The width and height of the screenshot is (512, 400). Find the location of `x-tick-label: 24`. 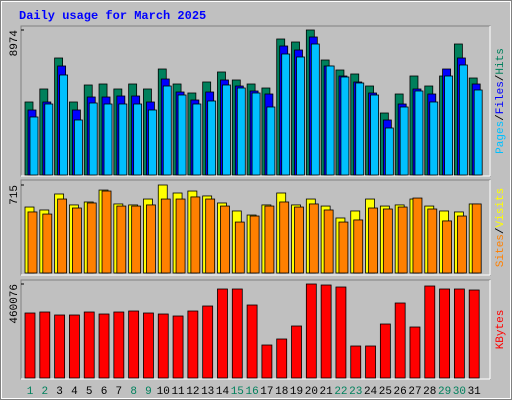

x-tick-label: 24 is located at coordinates (371, 392).